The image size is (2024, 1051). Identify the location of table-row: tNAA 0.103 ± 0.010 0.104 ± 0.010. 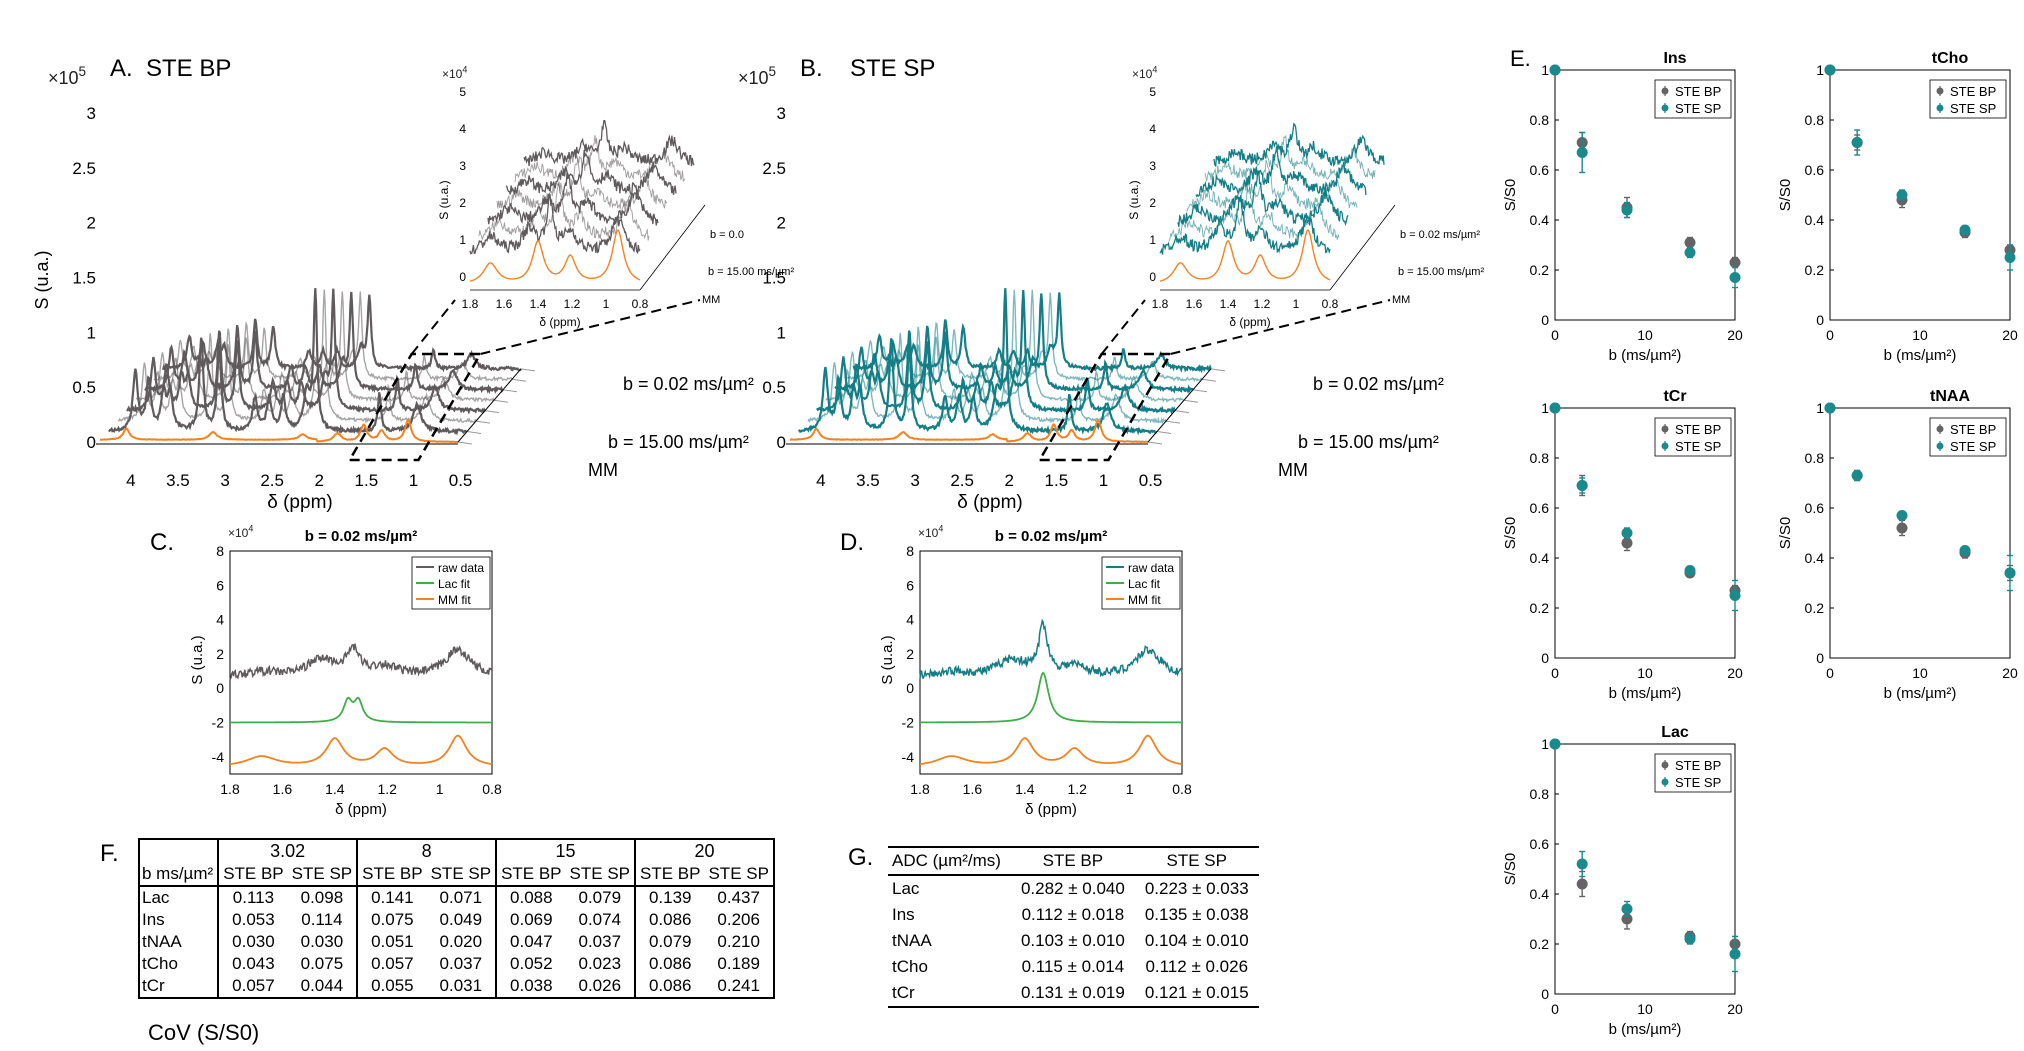
(1073, 941).